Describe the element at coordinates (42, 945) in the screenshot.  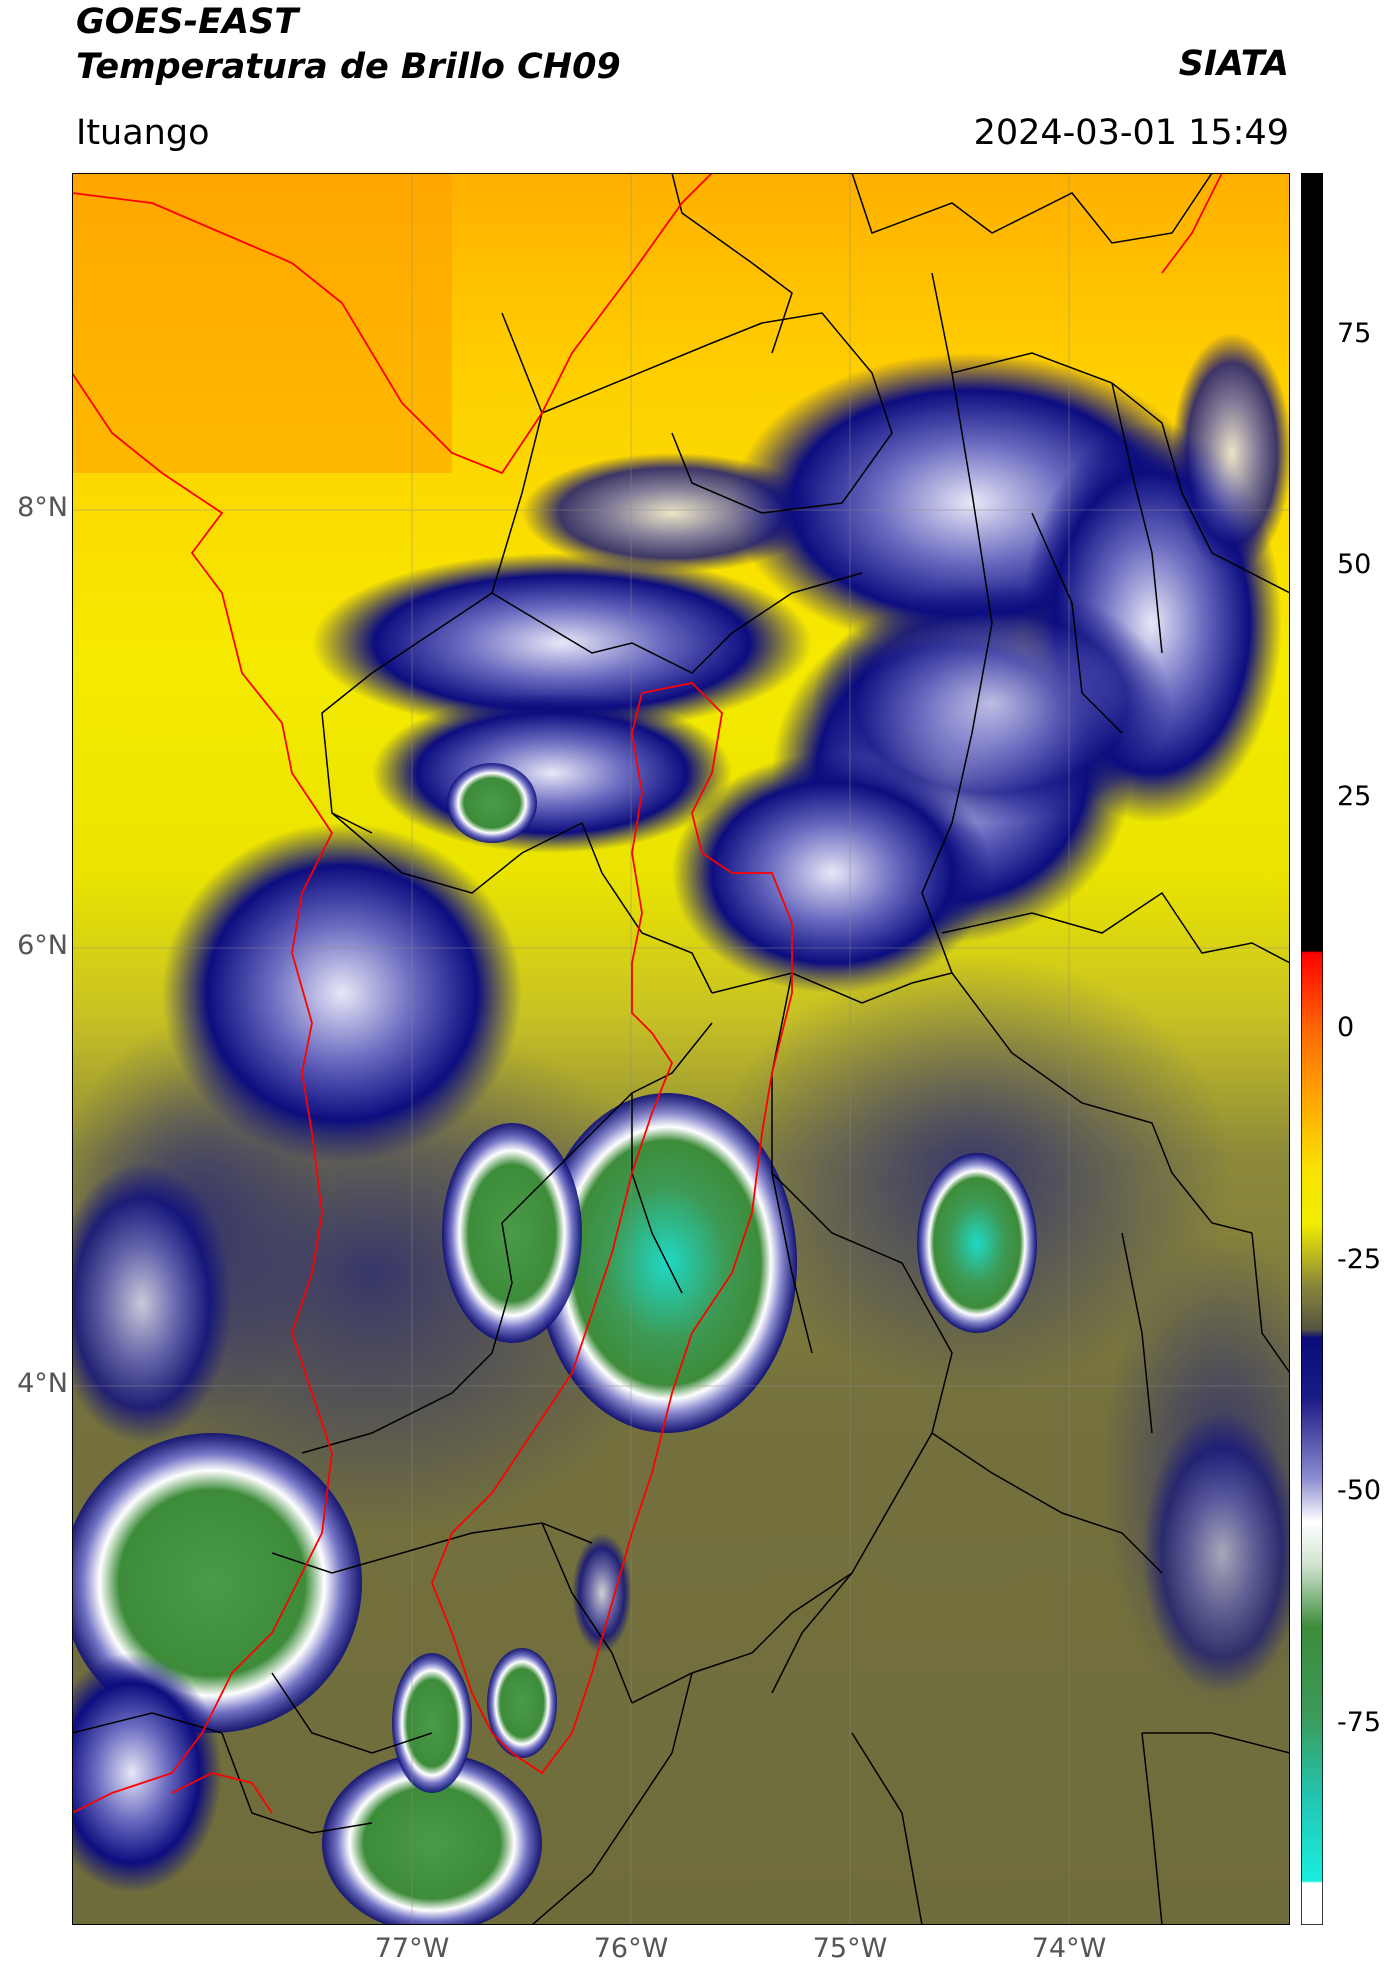
I see `lat-label-6n: 6°N` at that location.